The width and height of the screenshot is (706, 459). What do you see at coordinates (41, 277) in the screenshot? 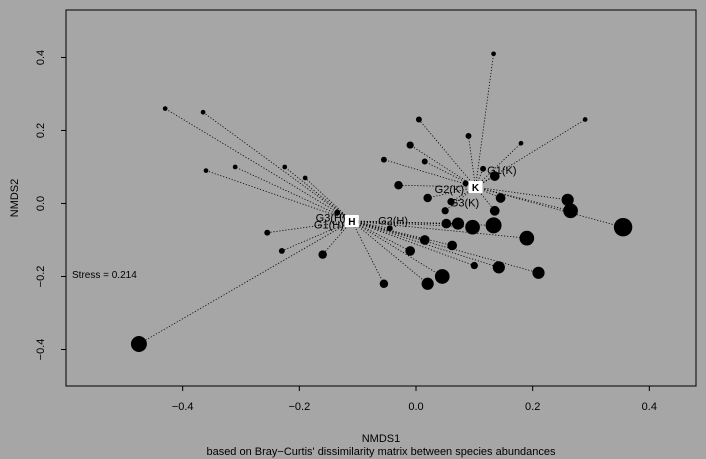
I see `y-tick-label: −0.2` at bounding box center [41, 277].